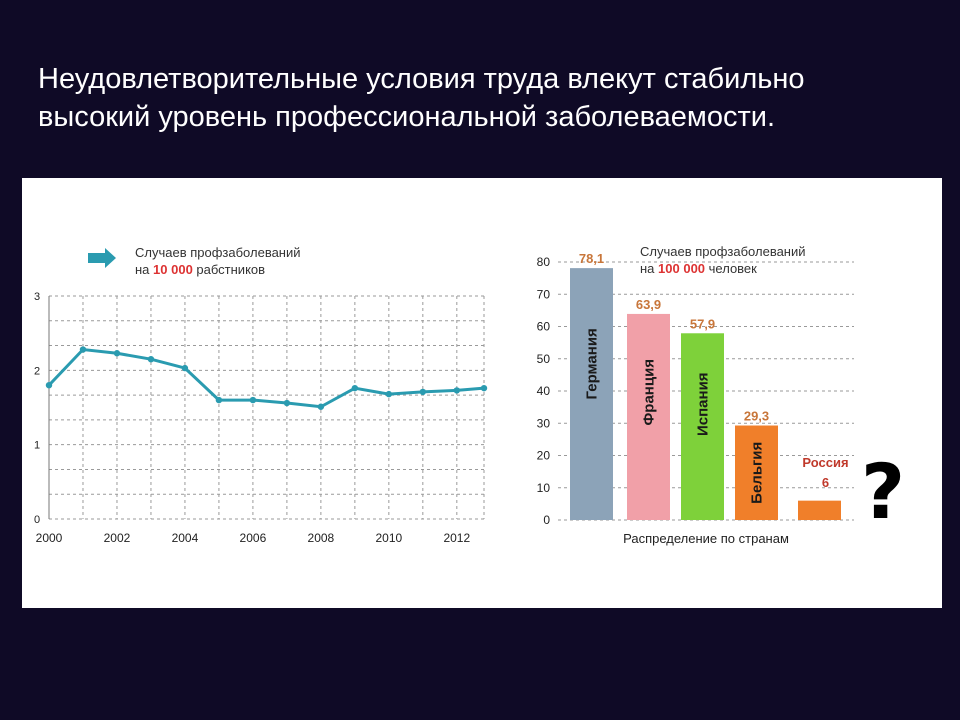 This screenshot has width=960, height=720. Describe the element at coordinates (37, 297) in the screenshot. I see `line-y-tick-label: 3` at that location.